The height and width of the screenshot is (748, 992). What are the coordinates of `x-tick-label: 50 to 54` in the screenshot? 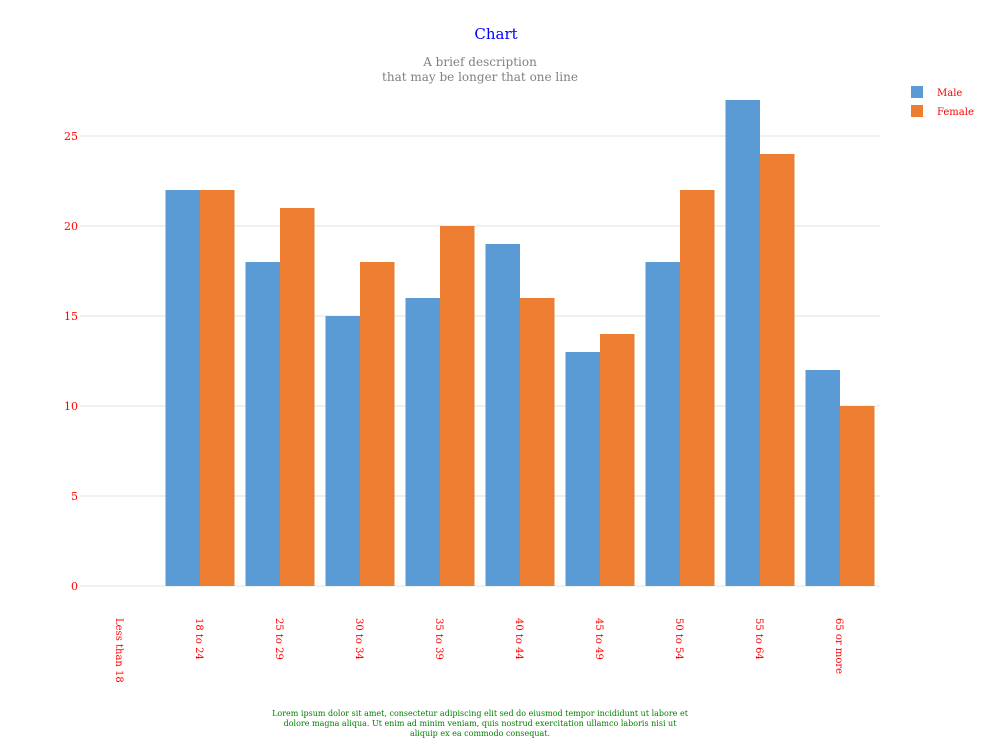 It's located at (678, 639).